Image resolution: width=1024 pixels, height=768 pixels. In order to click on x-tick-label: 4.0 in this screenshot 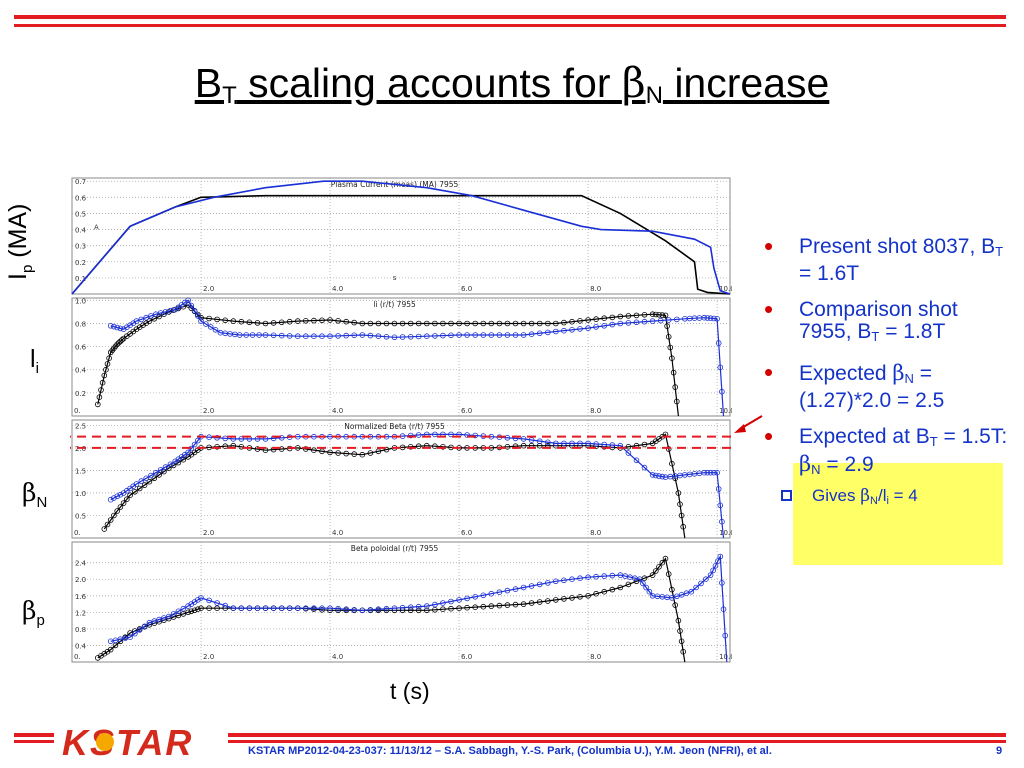, I will do `click(337, 657)`.